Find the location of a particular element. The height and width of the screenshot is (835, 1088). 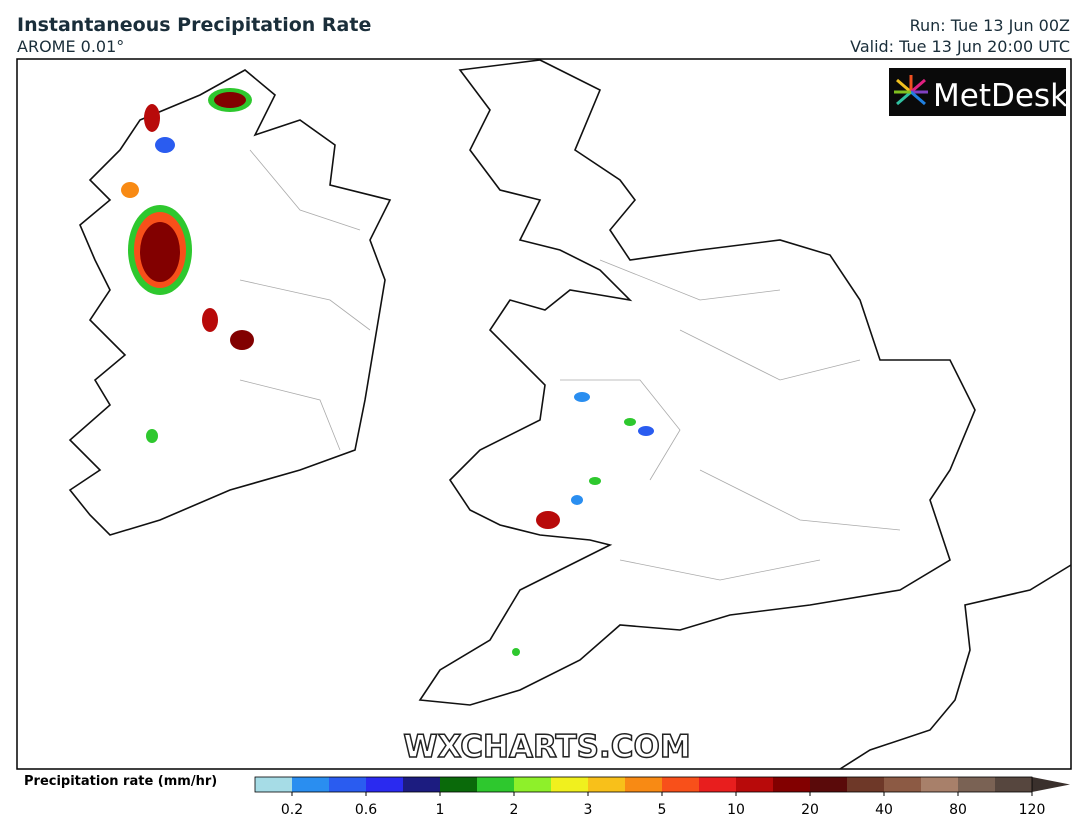

colorbar-tick-label: 5 is located at coordinates (662, 810).